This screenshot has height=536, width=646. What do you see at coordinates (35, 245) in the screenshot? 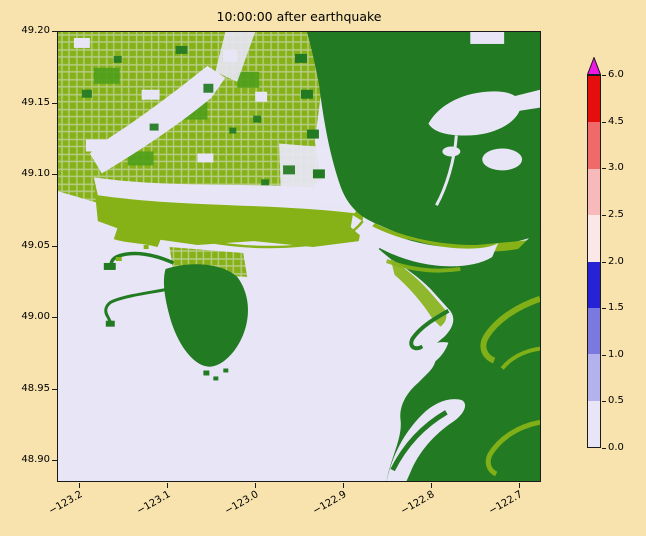
I see `y-axis-tick-label: 49.05` at bounding box center [35, 245].